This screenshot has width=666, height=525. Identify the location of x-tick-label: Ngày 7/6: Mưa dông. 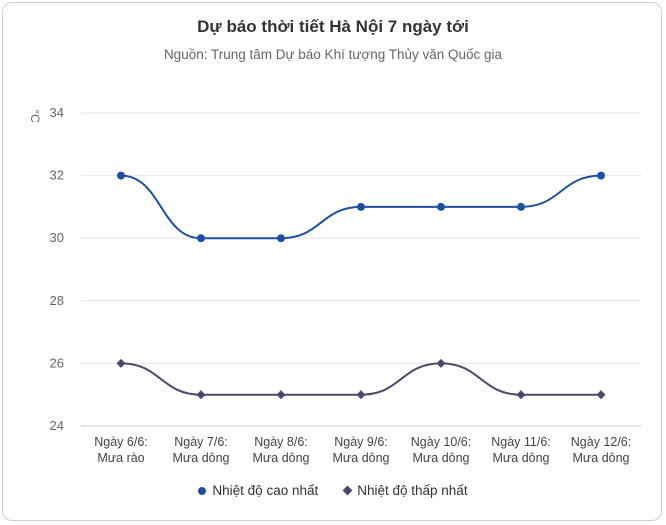
(200, 450).